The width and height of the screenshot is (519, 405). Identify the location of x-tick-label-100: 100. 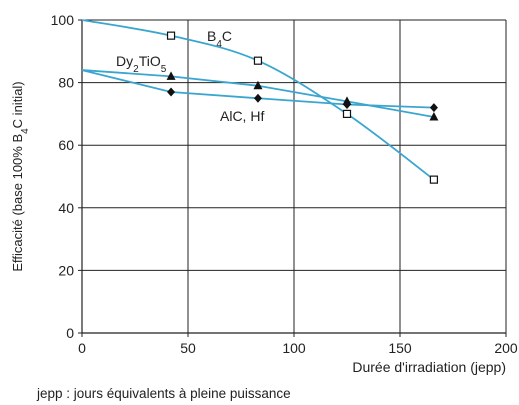
(294, 348).